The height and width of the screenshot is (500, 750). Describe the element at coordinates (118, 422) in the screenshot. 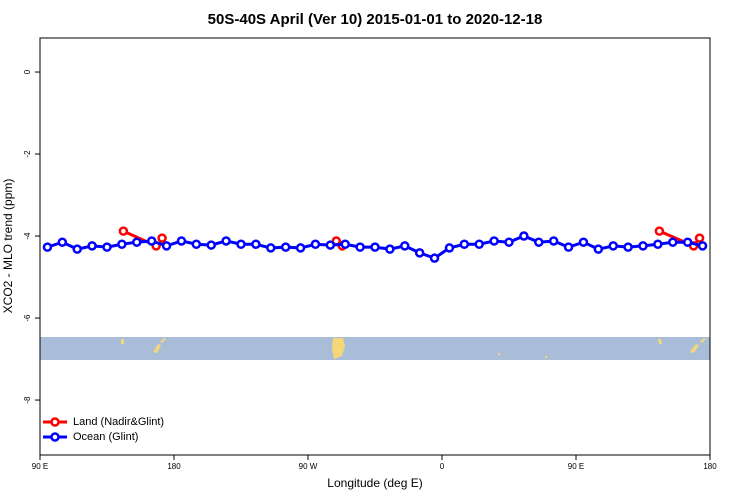

I see `legend-label: Land (Nadir&Glint)` at that location.